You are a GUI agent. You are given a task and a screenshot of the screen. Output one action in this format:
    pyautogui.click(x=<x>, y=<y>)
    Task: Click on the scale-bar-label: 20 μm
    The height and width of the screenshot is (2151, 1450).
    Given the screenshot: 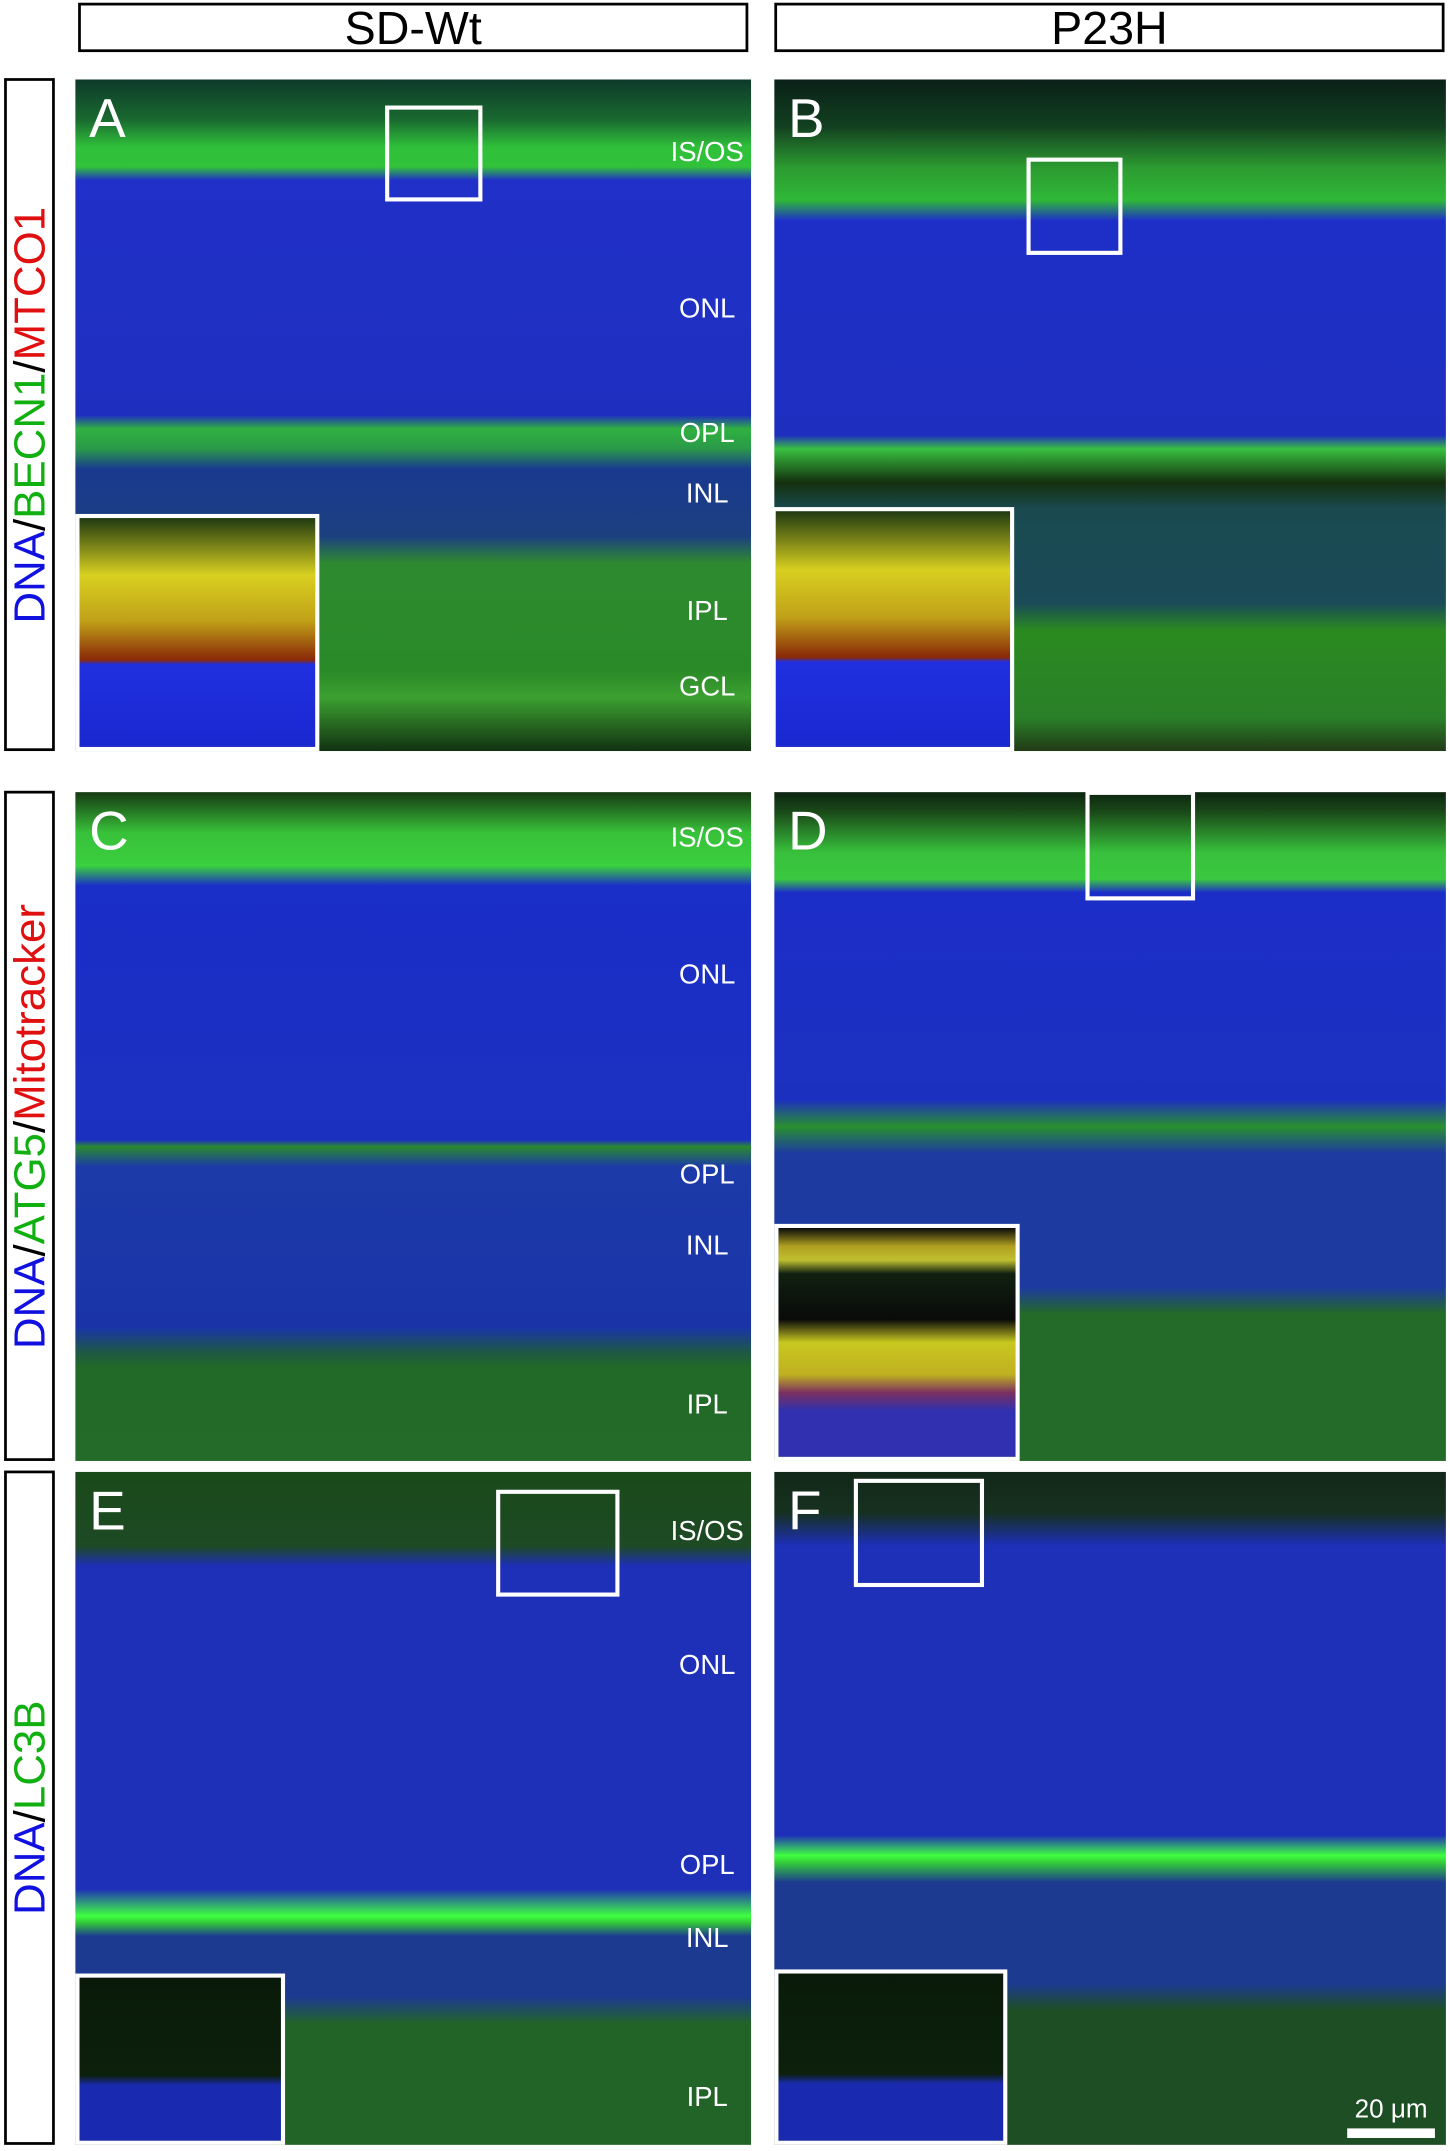 What is the action you would take?
    pyautogui.click(x=1391, y=2110)
    